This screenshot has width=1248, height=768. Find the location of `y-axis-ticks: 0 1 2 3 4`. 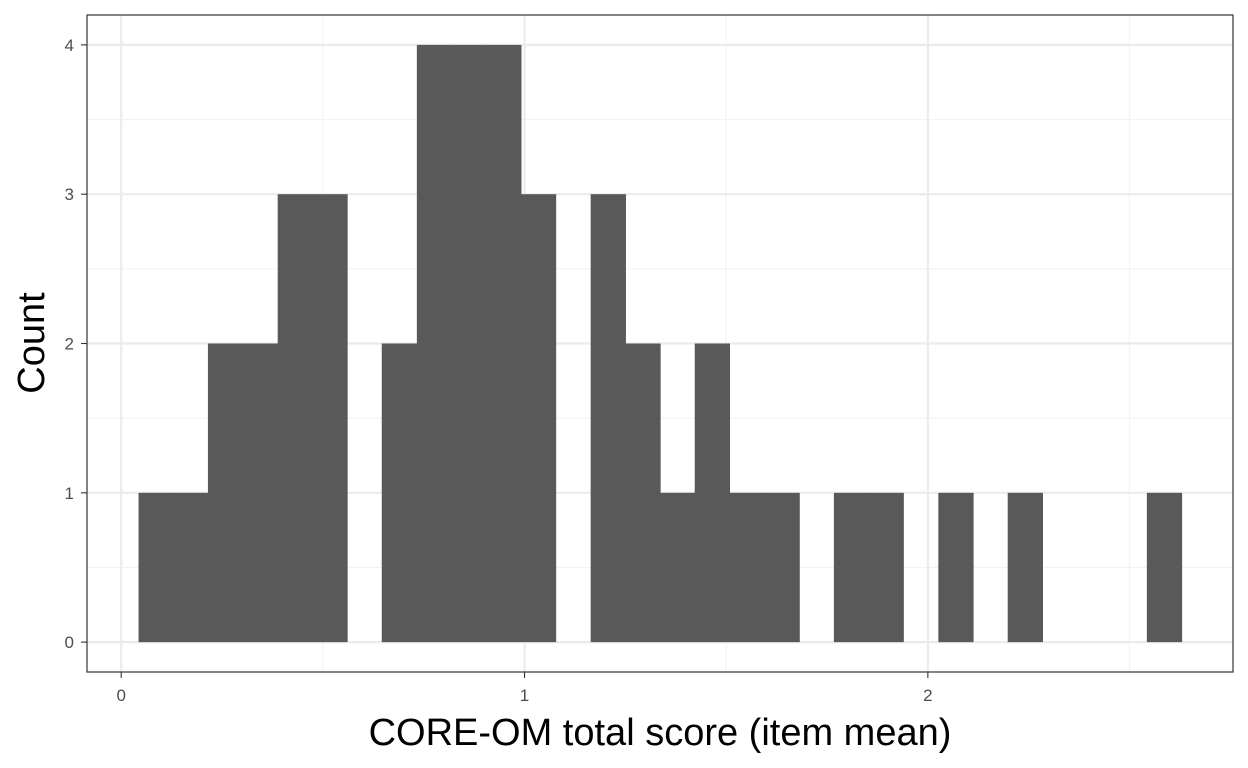

y-axis-ticks: 0 1 2 3 4 is located at coordinates (76, 344).